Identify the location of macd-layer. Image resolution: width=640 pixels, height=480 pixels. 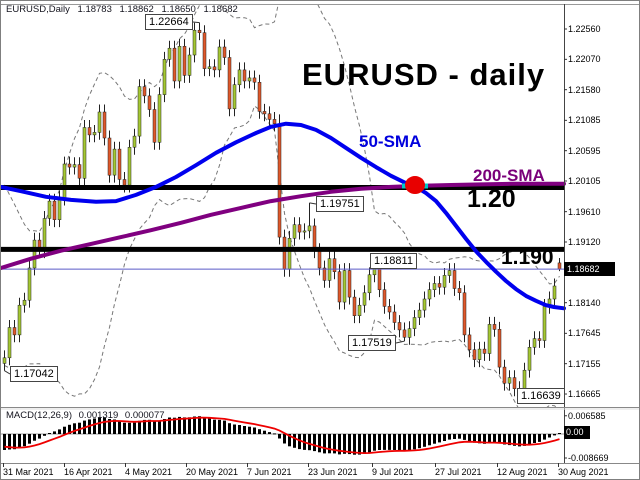
(282, 435).